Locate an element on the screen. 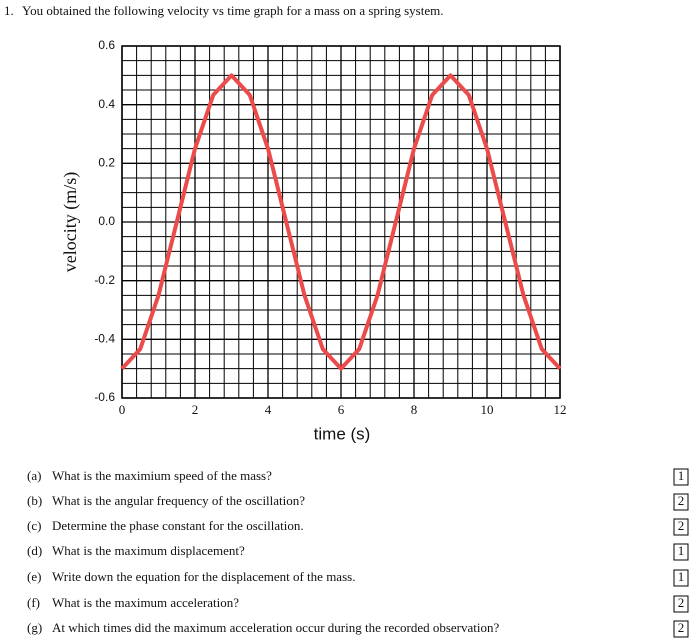 The width and height of the screenshot is (695, 644). part-text: What is the maximum acceleration? is located at coordinates (145, 602).